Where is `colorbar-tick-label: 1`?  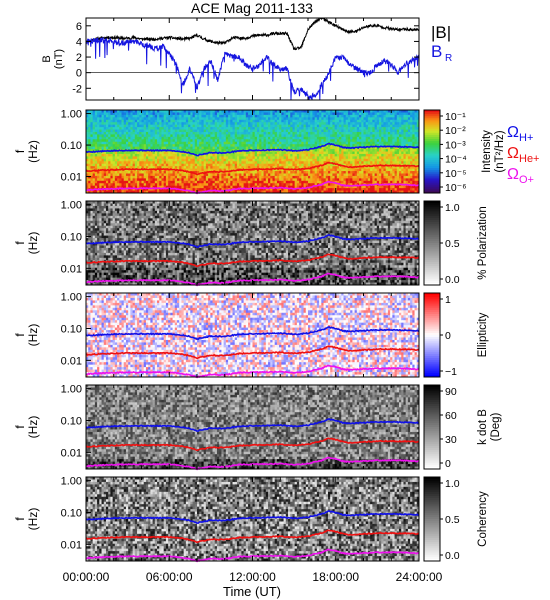
colorbar-tick-label: 1 is located at coordinates (448, 300).